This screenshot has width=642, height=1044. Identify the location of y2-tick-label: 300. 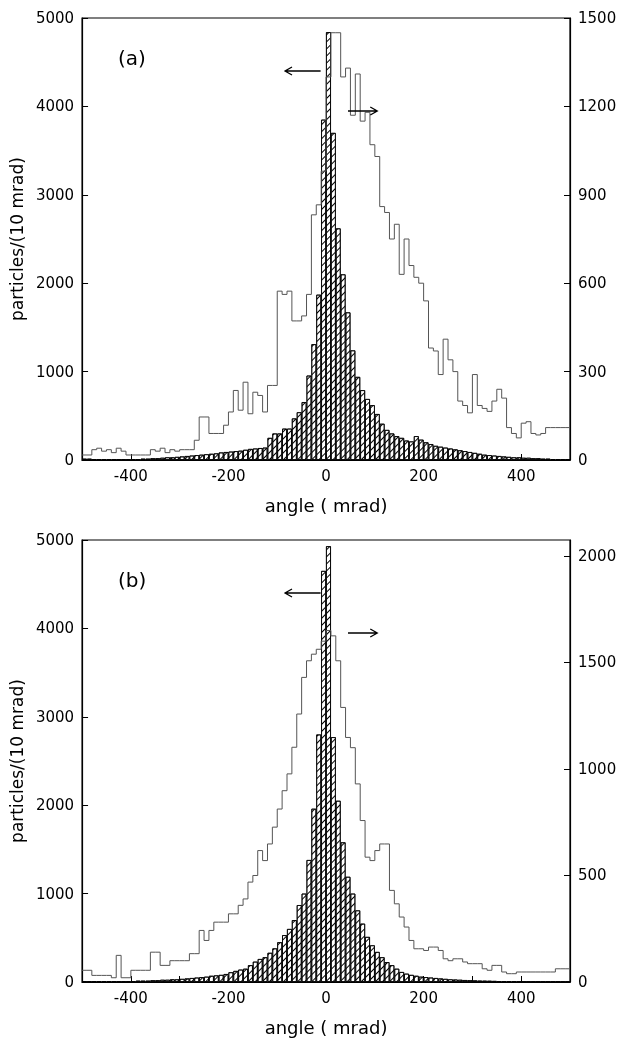
(592, 371).